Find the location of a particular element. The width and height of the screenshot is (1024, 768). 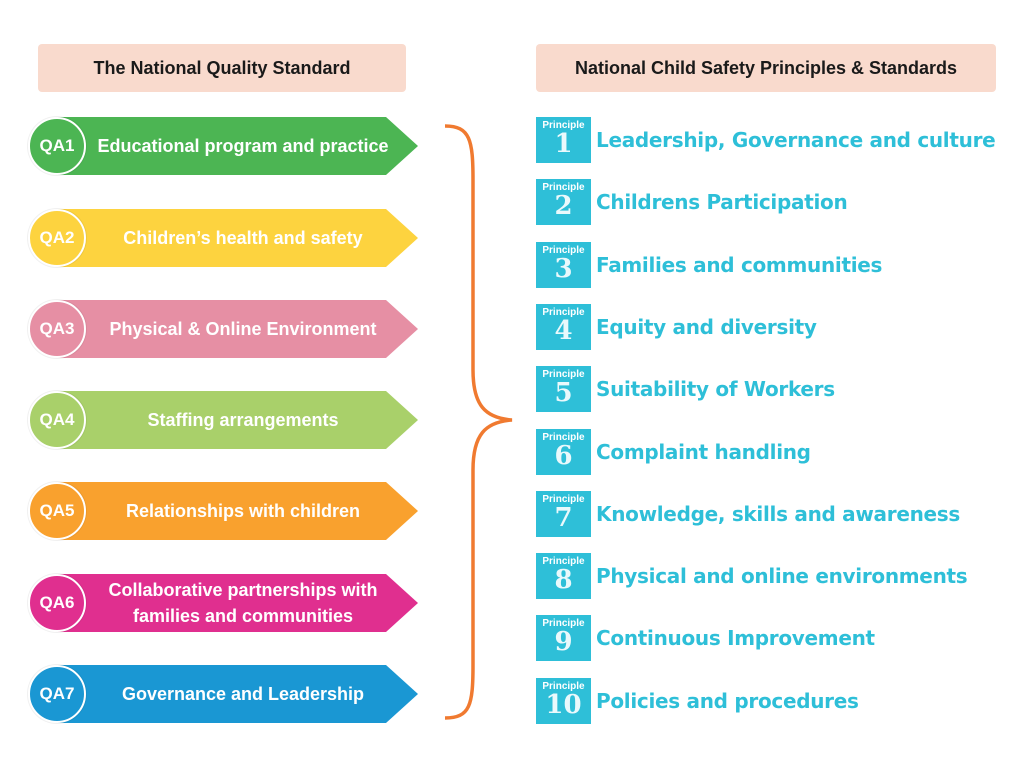

principle-label: Knowledge, skills and awareness is located at coordinates (778, 513).